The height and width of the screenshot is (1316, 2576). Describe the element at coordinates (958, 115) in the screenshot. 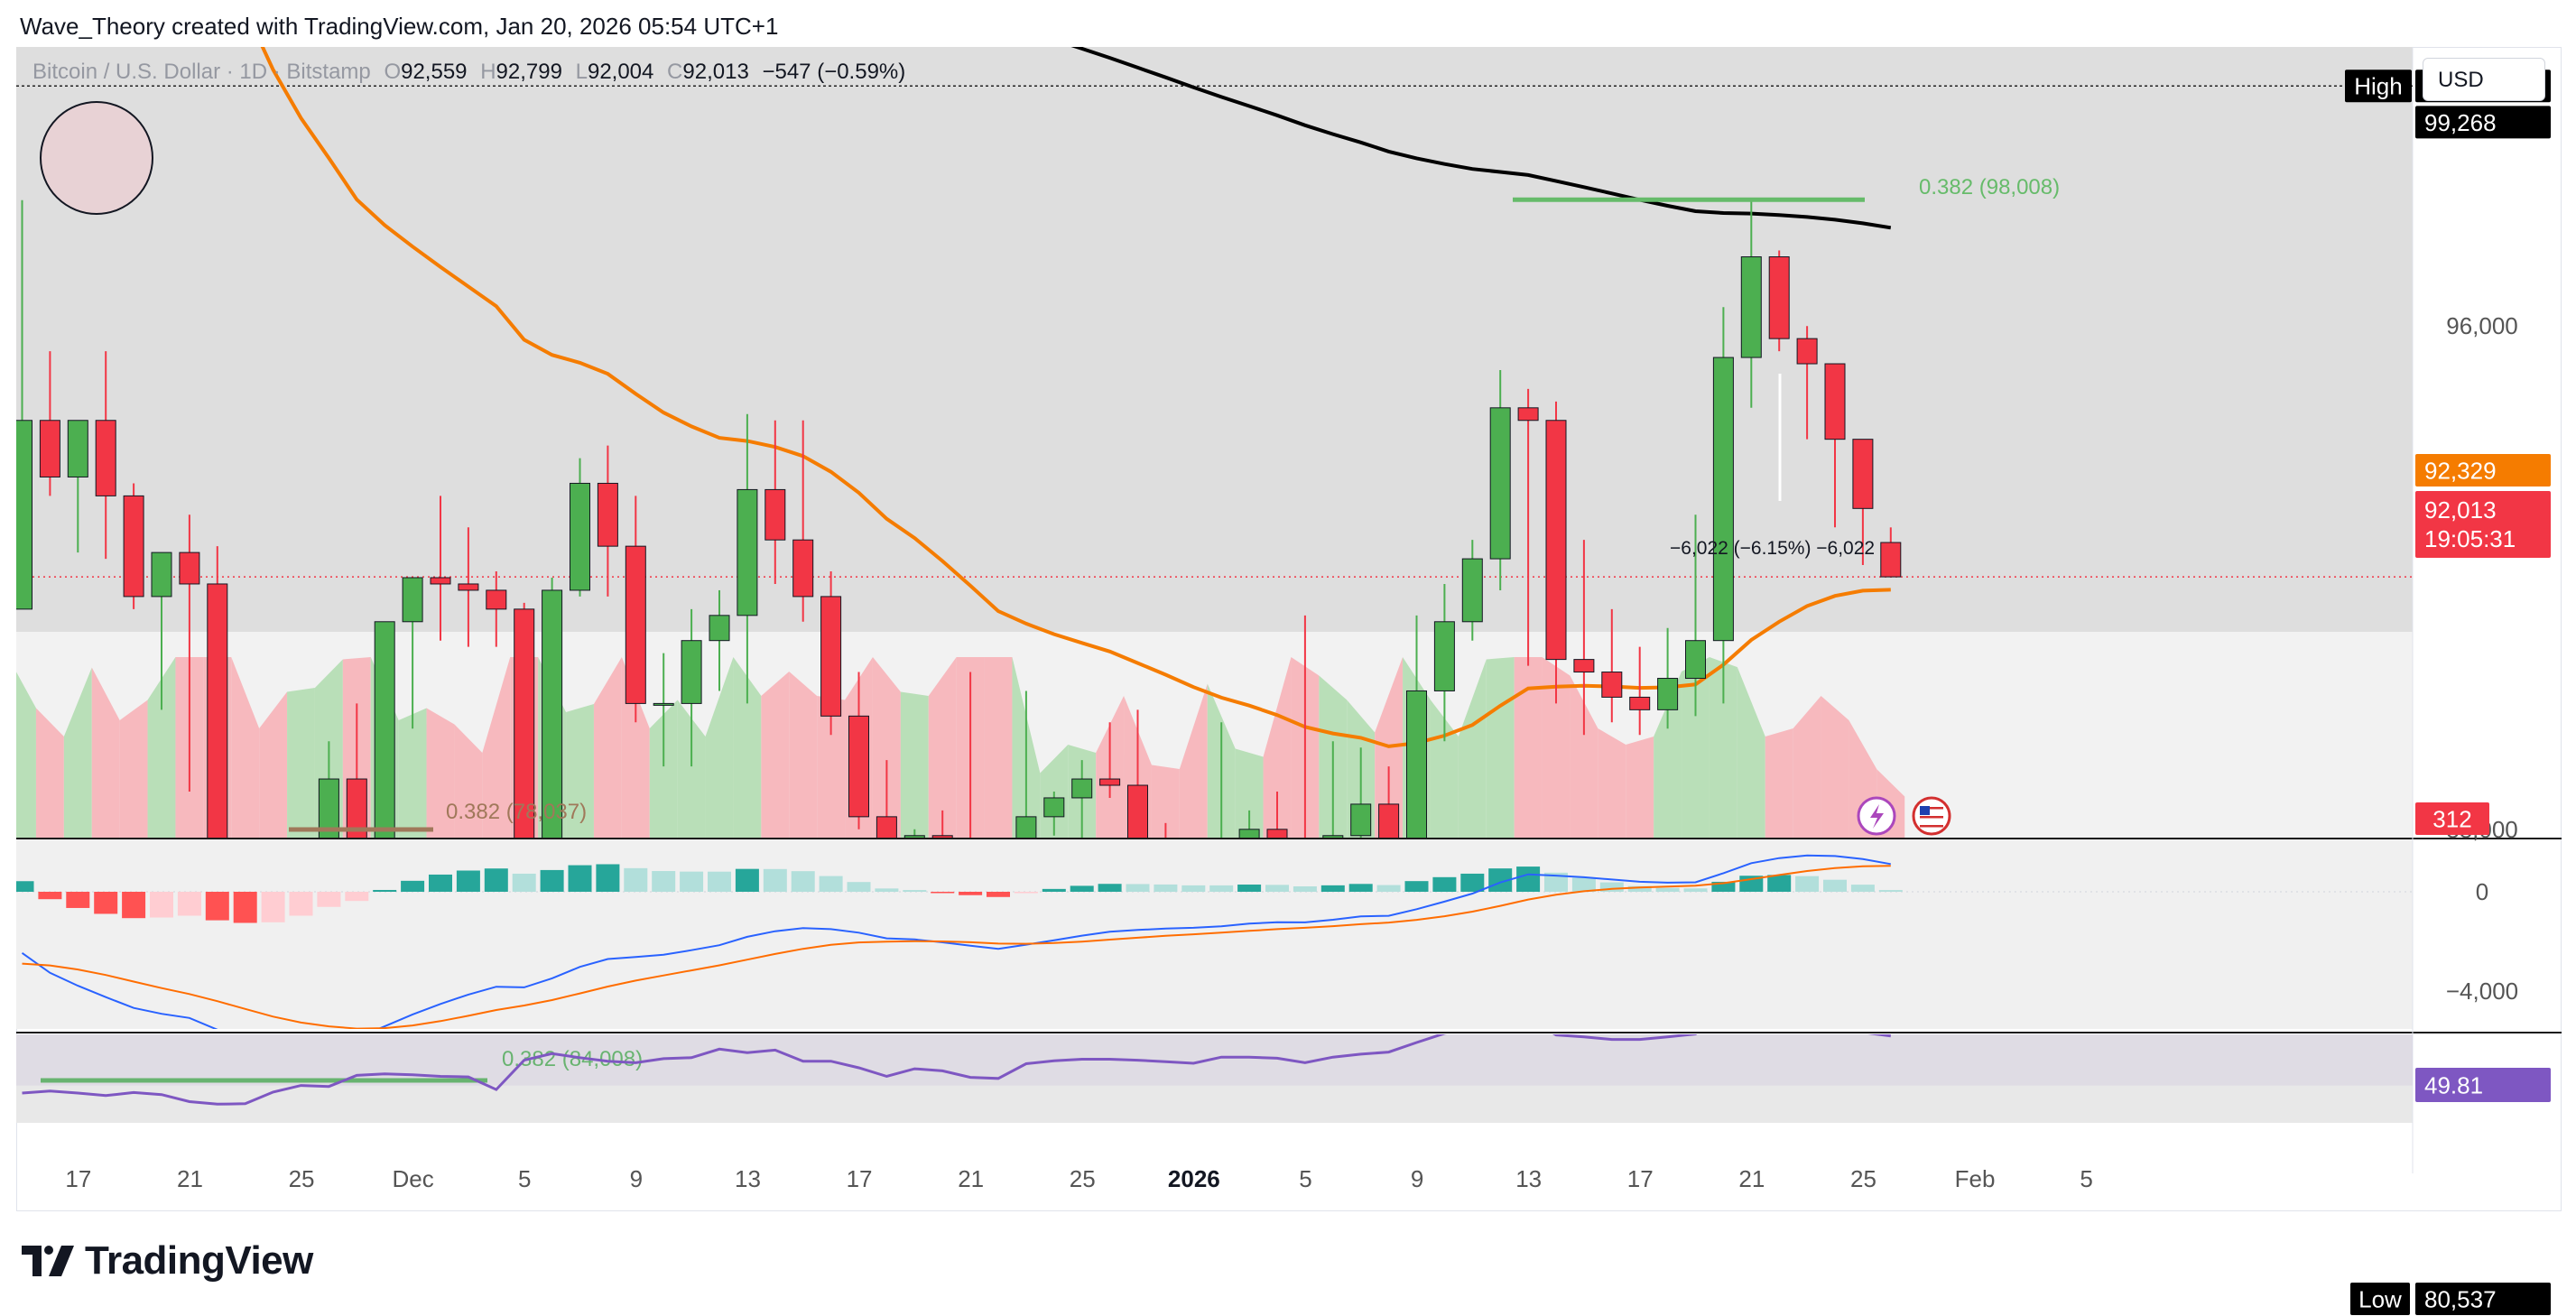

I see `ema-slow-line` at that location.